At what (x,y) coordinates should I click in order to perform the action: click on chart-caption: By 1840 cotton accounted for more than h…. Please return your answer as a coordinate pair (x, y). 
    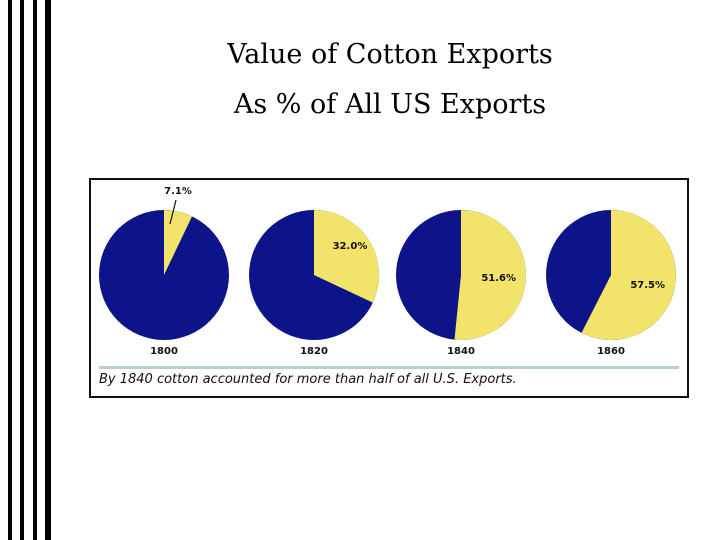
    Looking at the image, I should click on (308, 379).